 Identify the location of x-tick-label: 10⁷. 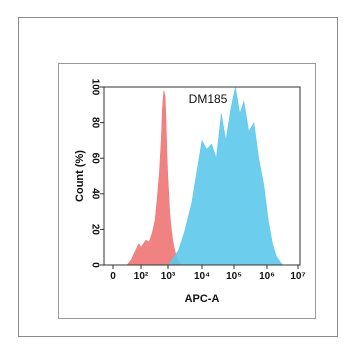
(297, 276).